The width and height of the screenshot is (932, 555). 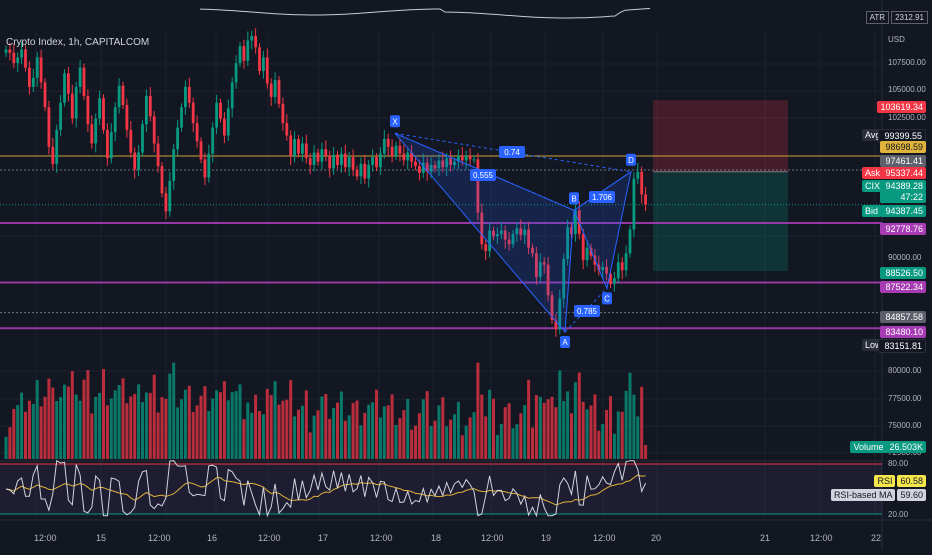 What do you see at coordinates (325, 490) in the screenshot?
I see `rsi-ma-line` at bounding box center [325, 490].